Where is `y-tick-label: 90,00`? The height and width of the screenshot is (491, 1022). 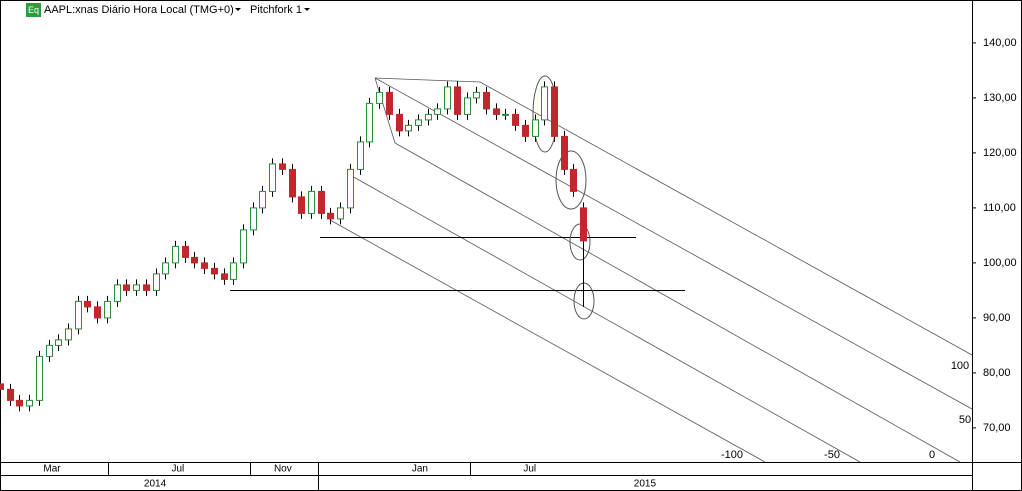
y-tick-label: 90,00 is located at coordinates (997, 318).